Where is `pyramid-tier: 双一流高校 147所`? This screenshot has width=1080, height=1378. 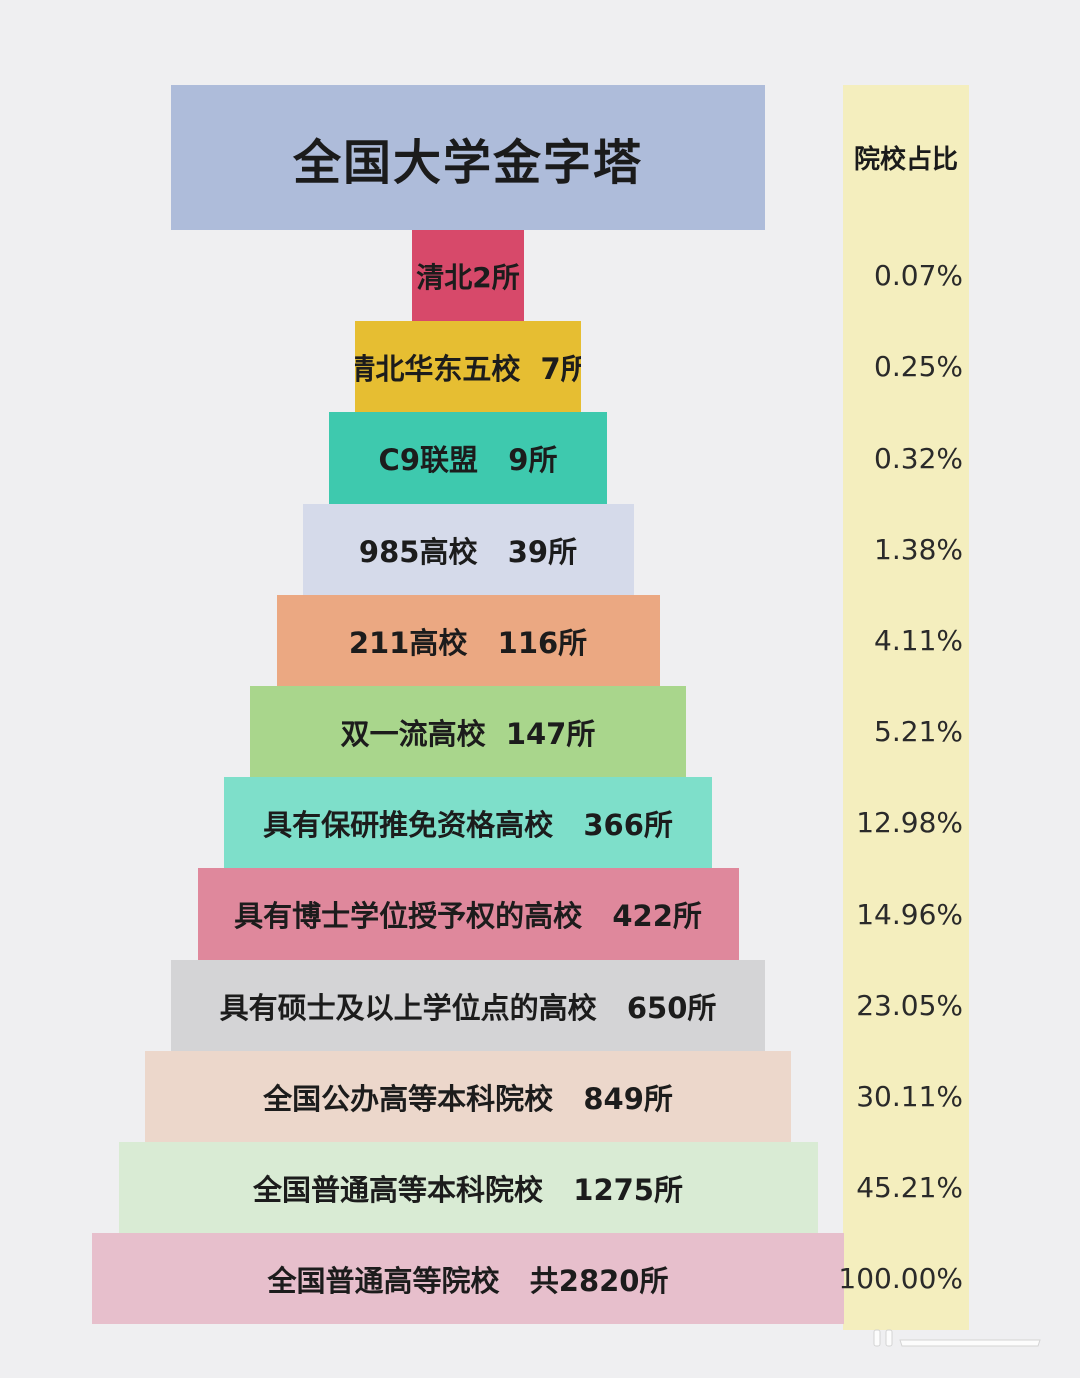
pyramid-tier: 双一流高校 147所 is located at coordinates (468, 731).